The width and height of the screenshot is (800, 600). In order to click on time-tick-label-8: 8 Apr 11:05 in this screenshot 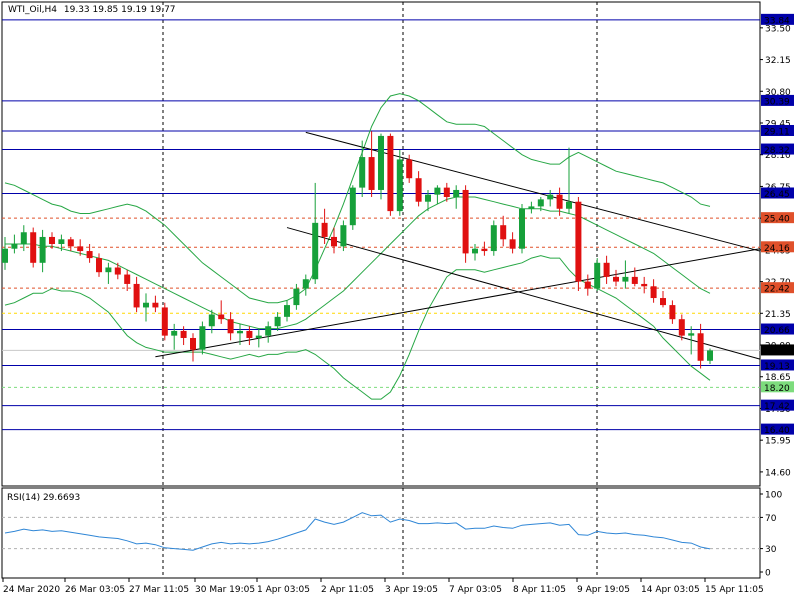, I will do `click(539, 590)`.